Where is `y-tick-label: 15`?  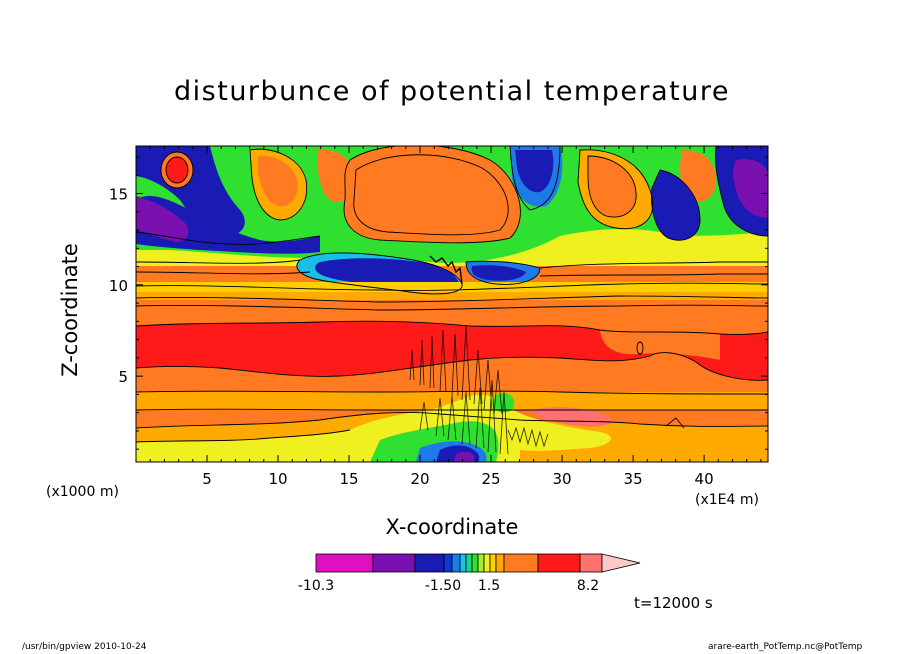
y-tick-label: 15 is located at coordinates (118, 194).